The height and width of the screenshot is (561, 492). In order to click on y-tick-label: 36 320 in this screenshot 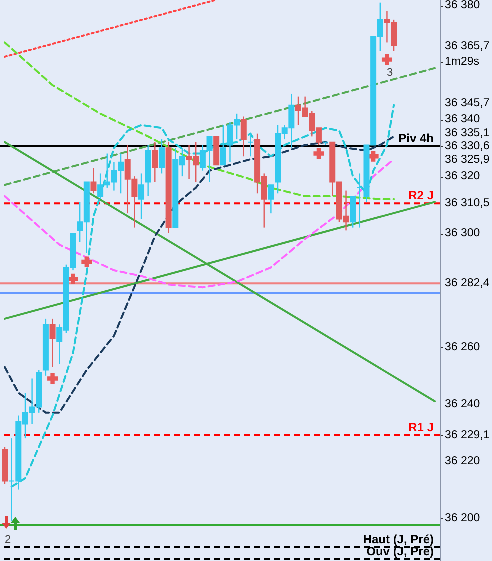, I will do `click(462, 176)`.